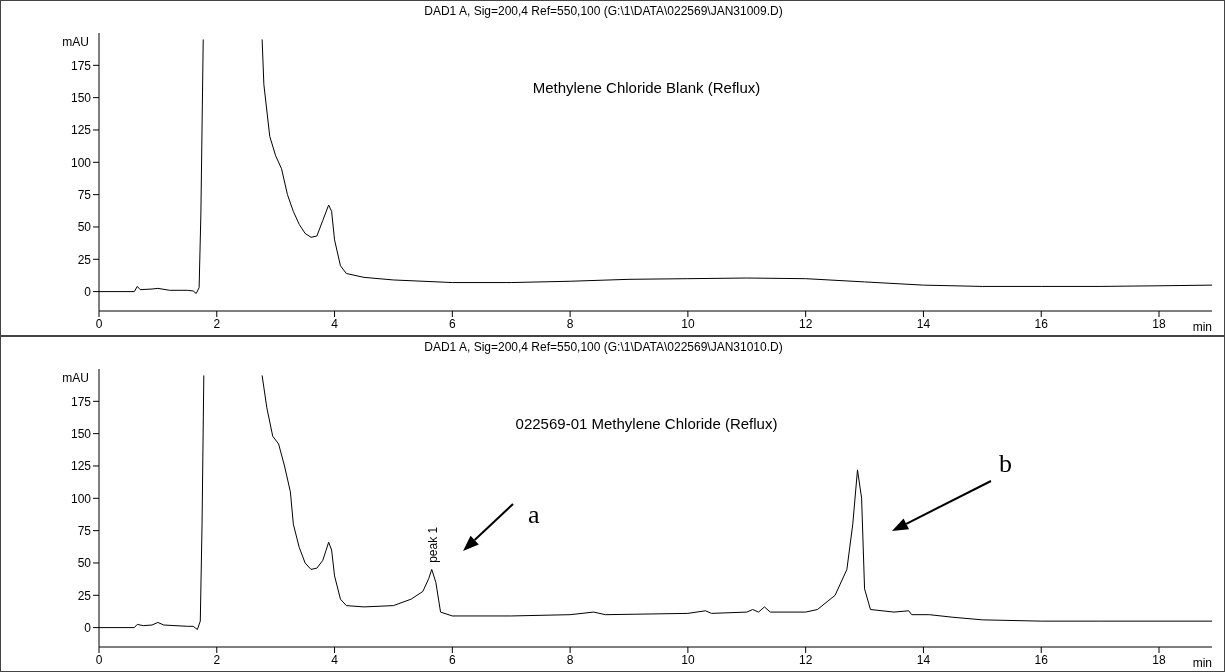  I want to click on chart-title: DAD1 A, Sig=200,4 Ref=550,100 (G:\1\DATA\022569\JAN31010.D), so click(603, 347).